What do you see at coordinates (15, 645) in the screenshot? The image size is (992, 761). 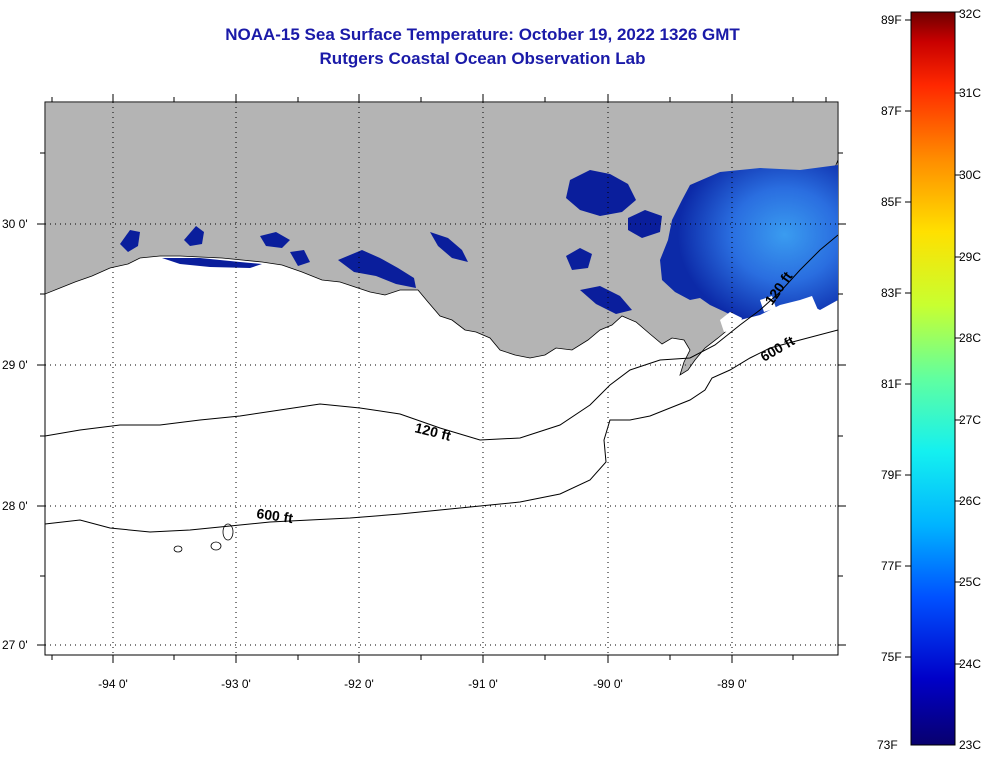 I see `lat-label: 27 0'` at bounding box center [15, 645].